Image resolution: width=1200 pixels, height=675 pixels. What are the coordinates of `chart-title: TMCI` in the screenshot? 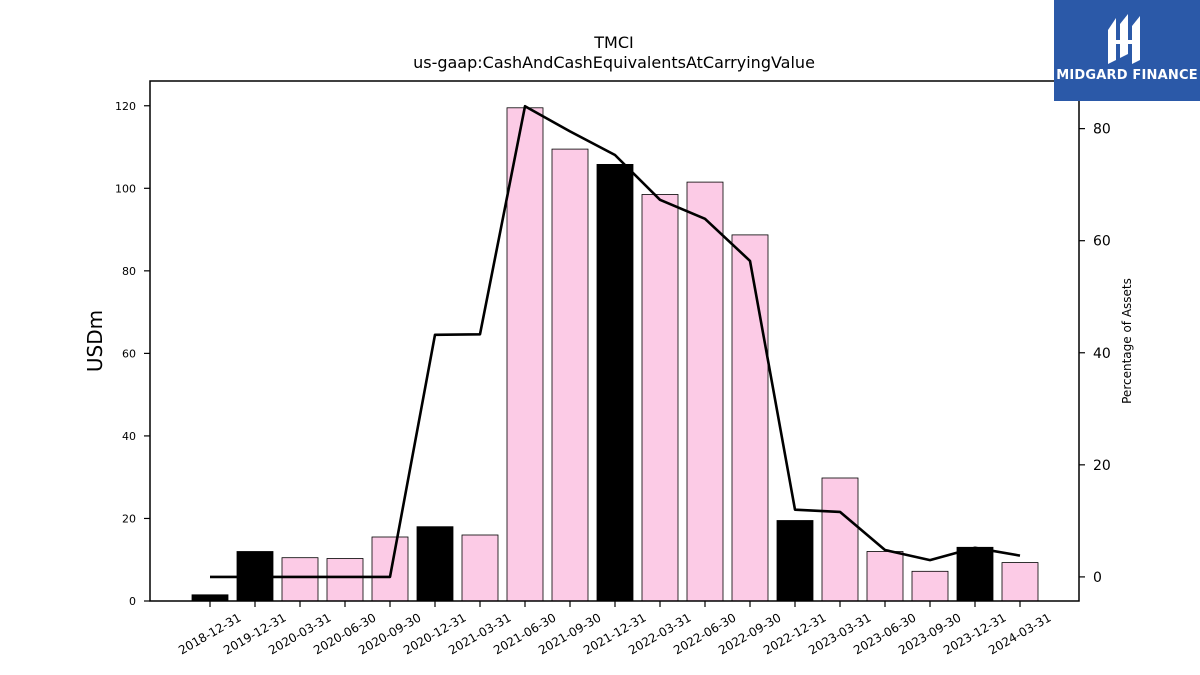 It's located at (613, 42).